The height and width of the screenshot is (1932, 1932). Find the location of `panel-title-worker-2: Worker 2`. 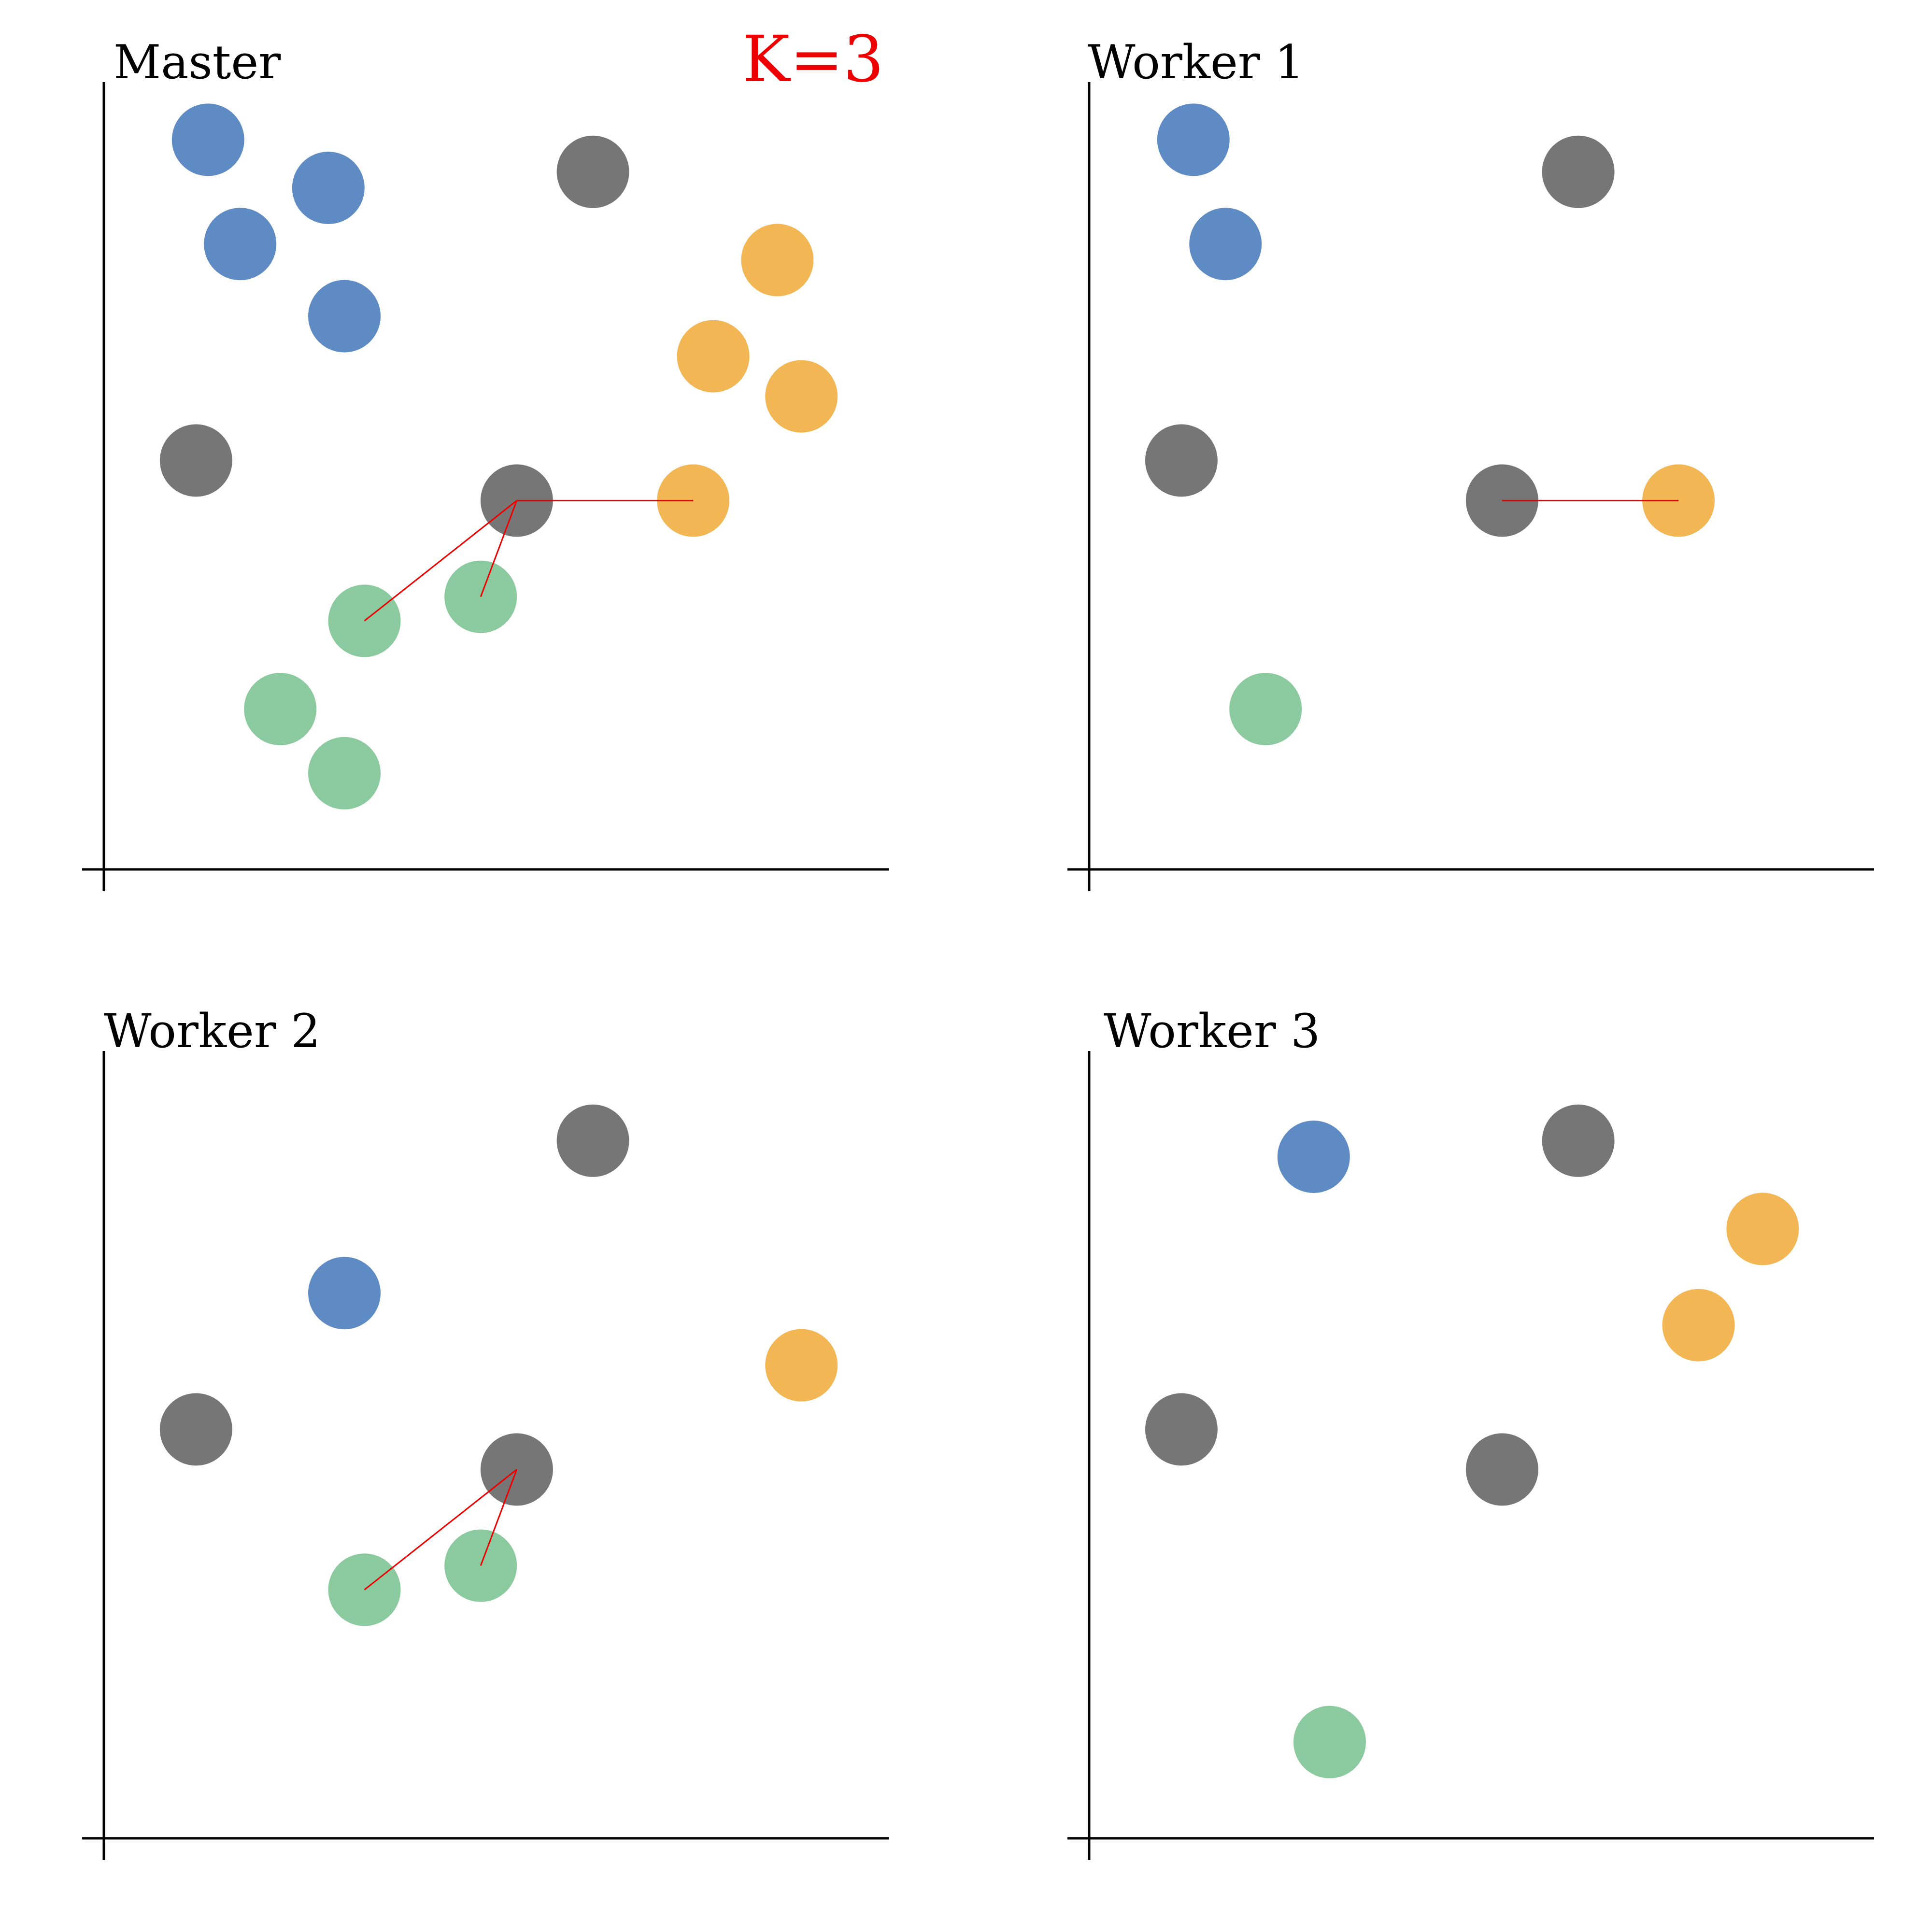

panel-title-worker-2: Worker 2 is located at coordinates (212, 1031).